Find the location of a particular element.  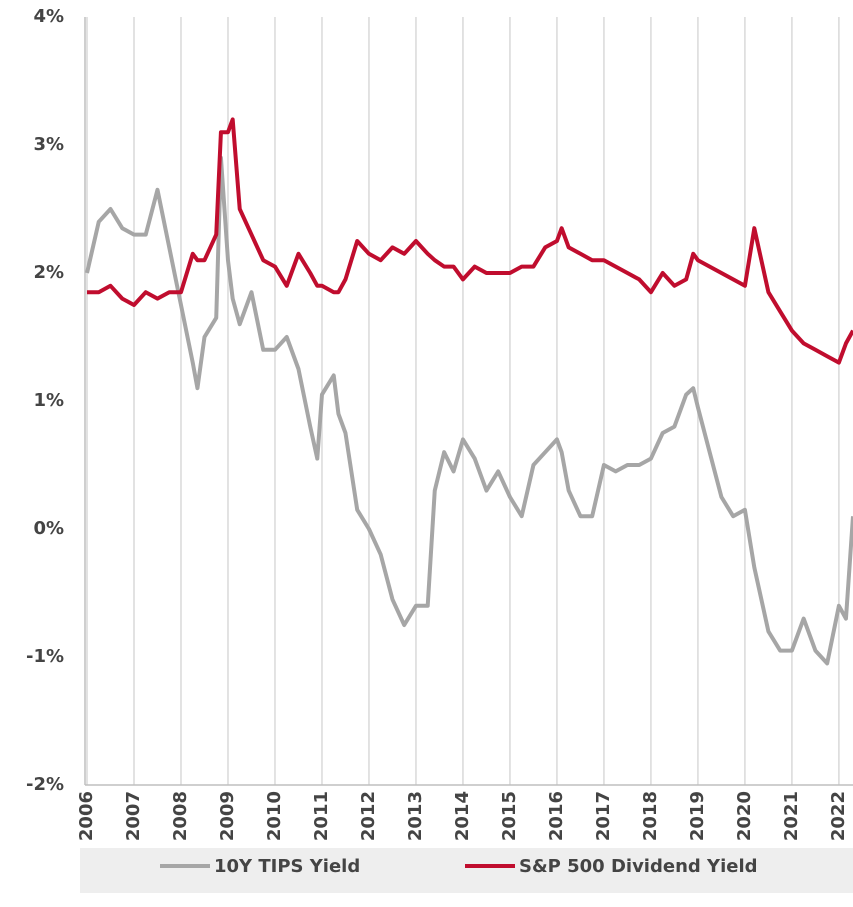

y-tick-label: 3% is located at coordinates (48, 144).